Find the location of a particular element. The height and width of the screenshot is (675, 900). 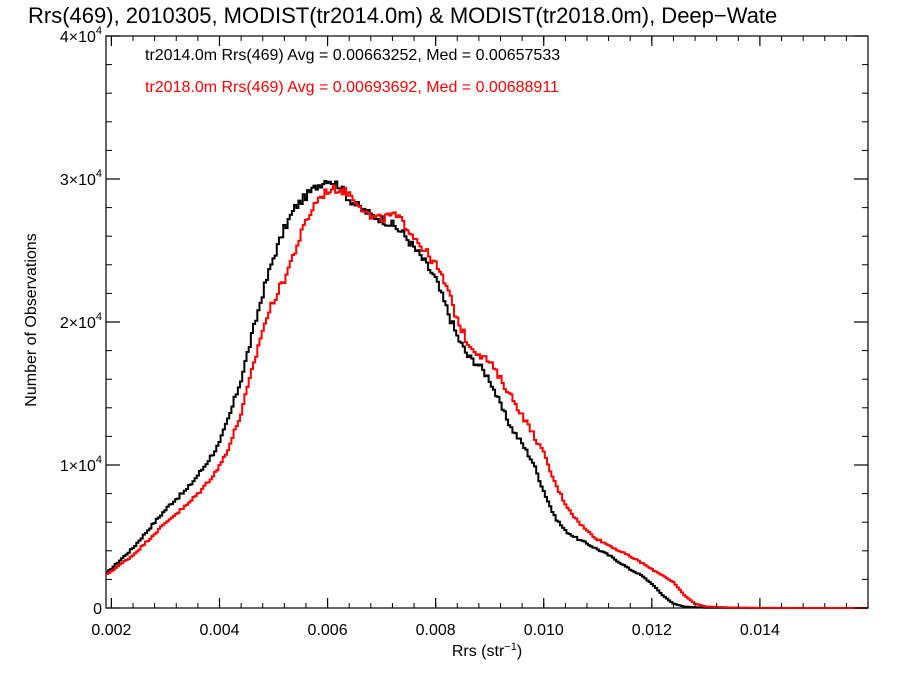

y-tick-label-base: 0 is located at coordinates (97, 609).